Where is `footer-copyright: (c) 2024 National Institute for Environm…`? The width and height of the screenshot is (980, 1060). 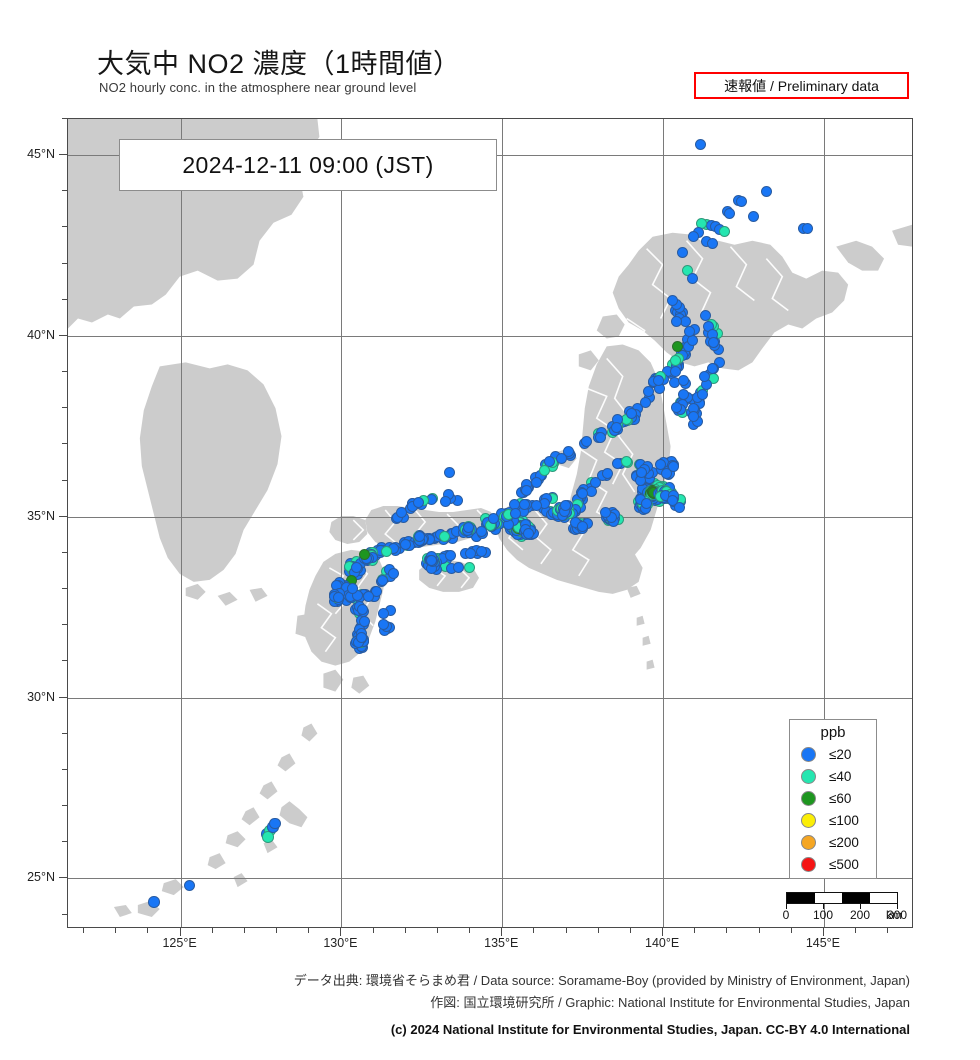
footer-copyright: (c) 2024 National Institute for Environm… is located at coordinates (650, 1029).